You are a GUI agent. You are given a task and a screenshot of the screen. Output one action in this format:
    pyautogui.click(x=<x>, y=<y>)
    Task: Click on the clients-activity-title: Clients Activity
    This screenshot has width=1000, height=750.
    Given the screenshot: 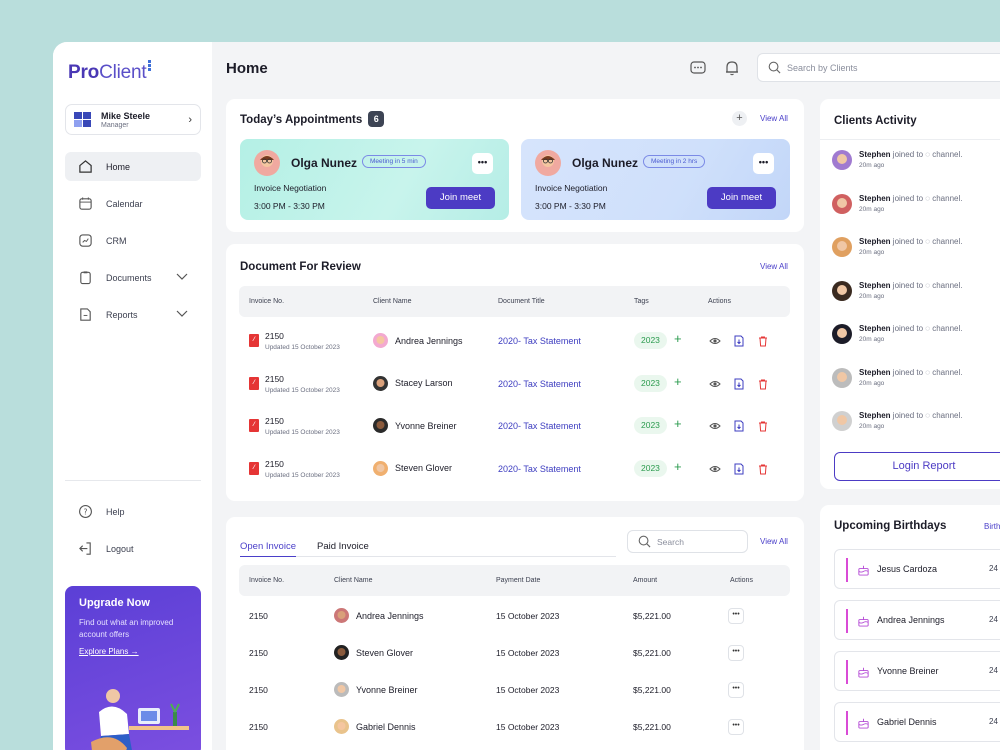 What is the action you would take?
    pyautogui.click(x=875, y=121)
    